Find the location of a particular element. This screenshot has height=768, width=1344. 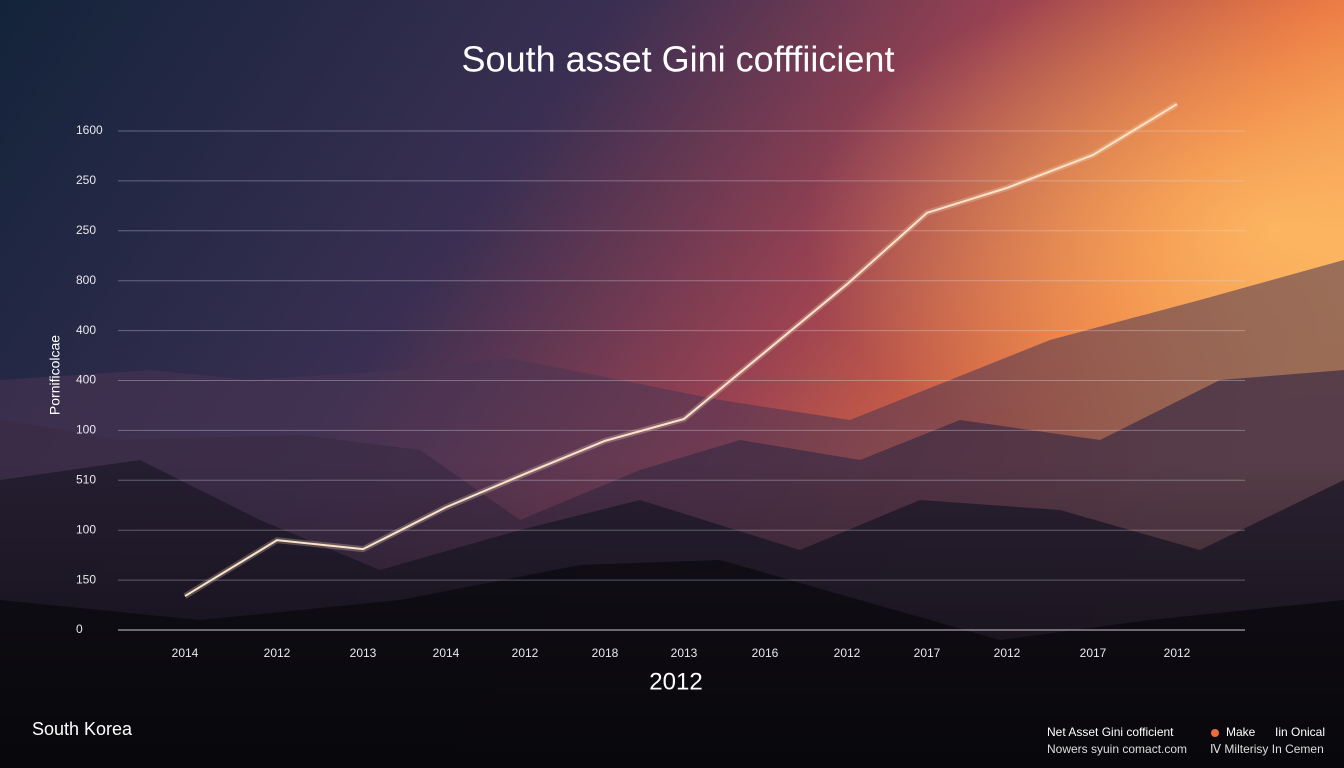

footer-label: South Korea is located at coordinates (82, 729).